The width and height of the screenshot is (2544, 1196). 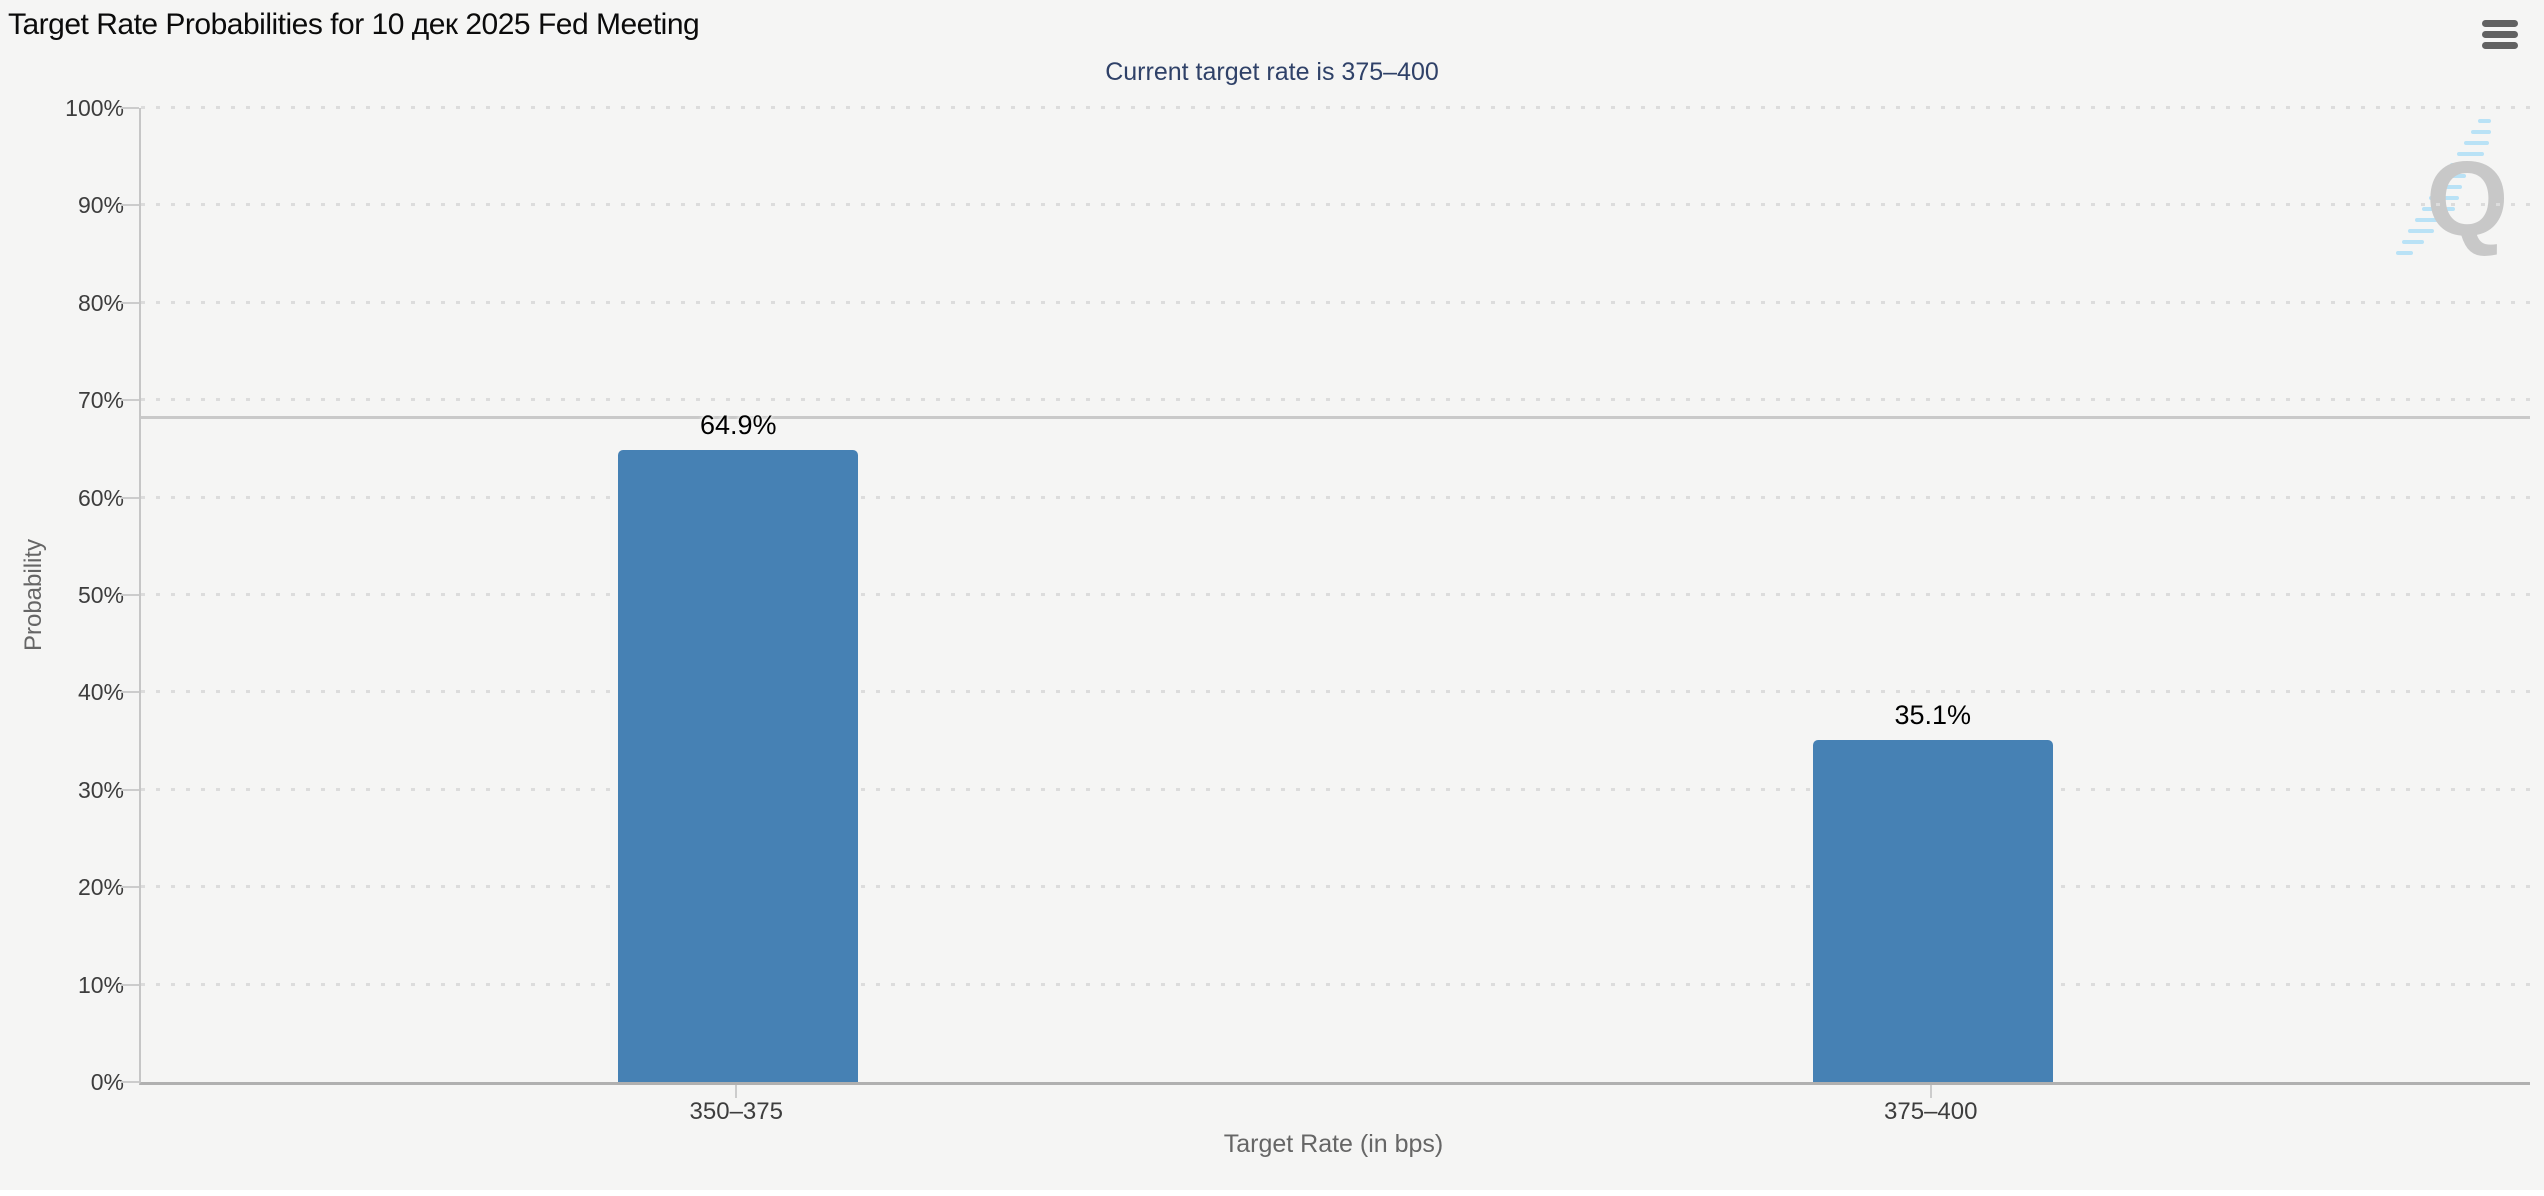 What do you see at coordinates (1333, 1144) in the screenshot?
I see `x-axis-title: Target Rate (in bps)` at bounding box center [1333, 1144].